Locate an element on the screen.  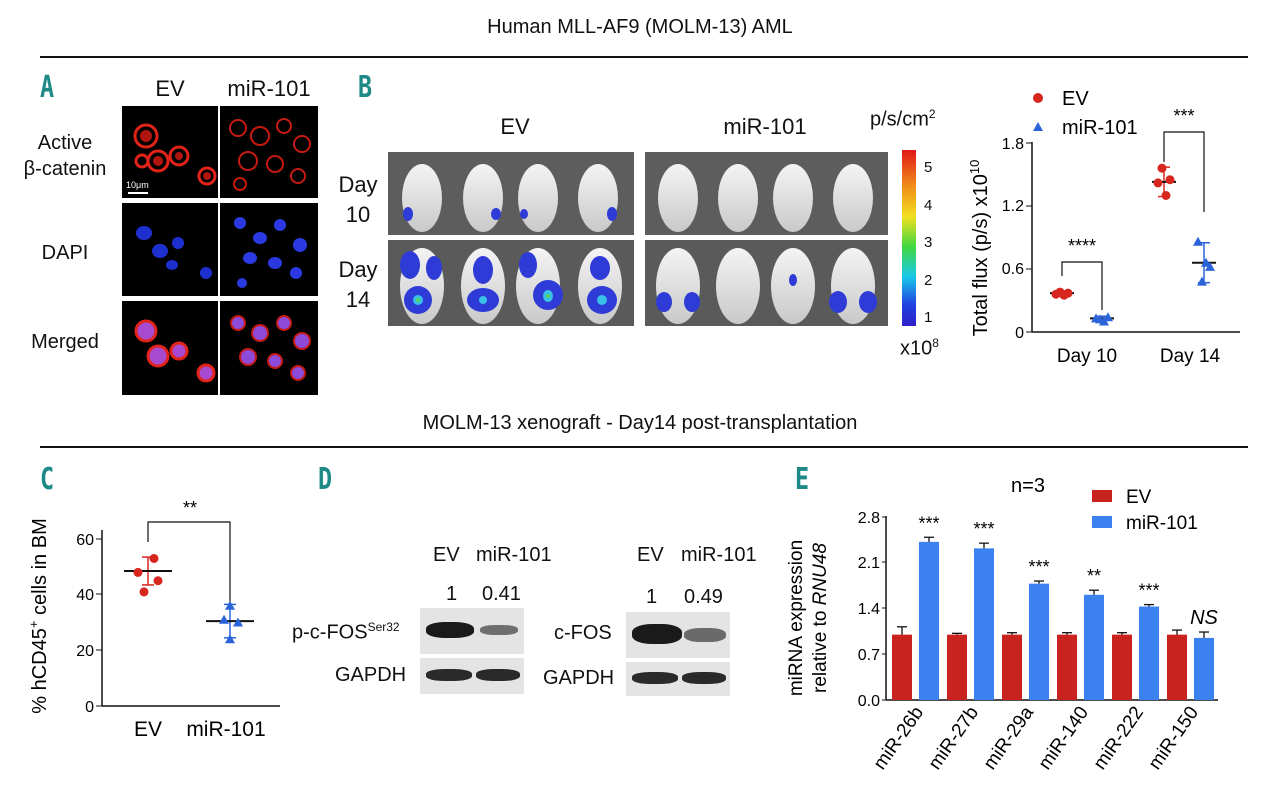
micrograph-ev-merged is located at coordinates (170, 348).